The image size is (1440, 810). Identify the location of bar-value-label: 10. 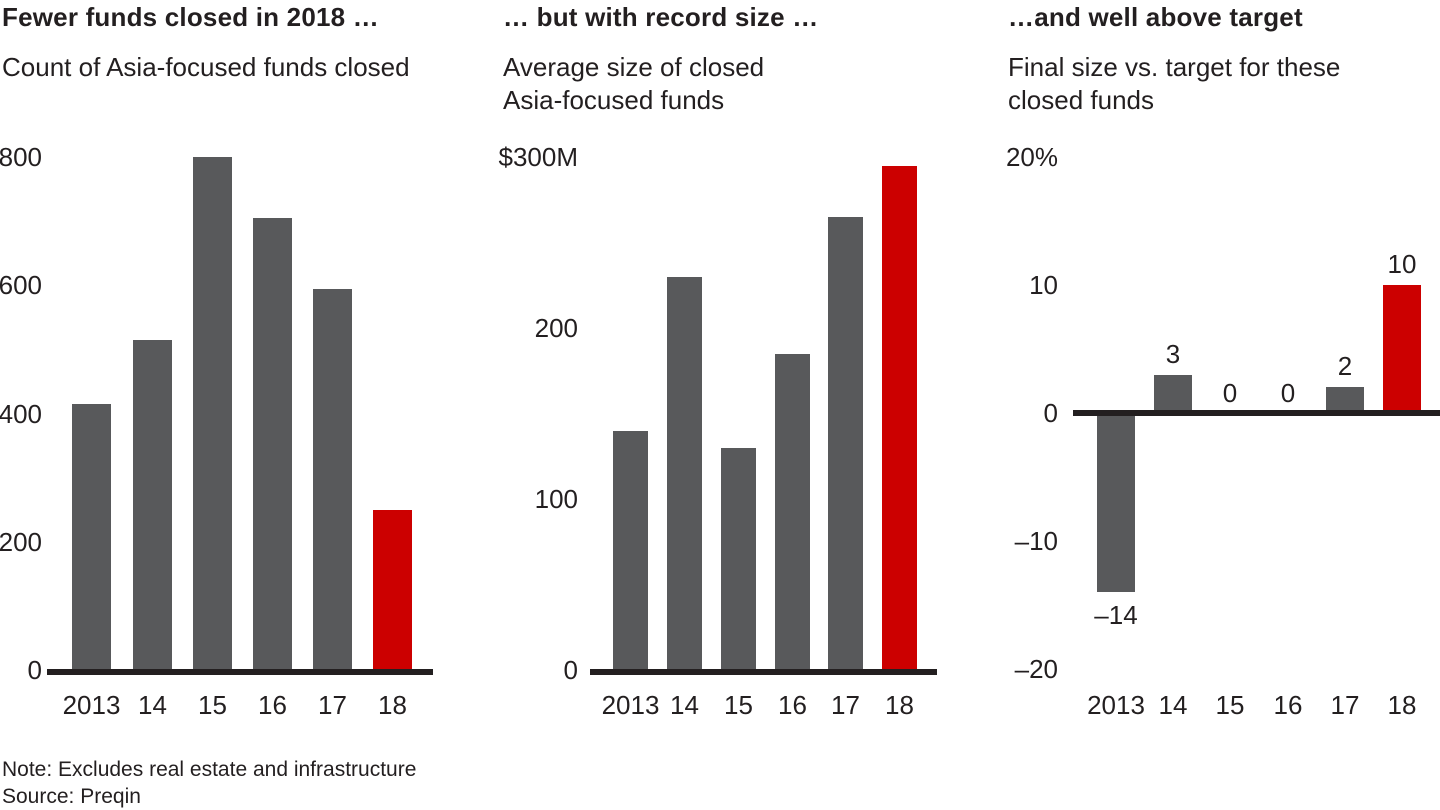
(1402, 264).